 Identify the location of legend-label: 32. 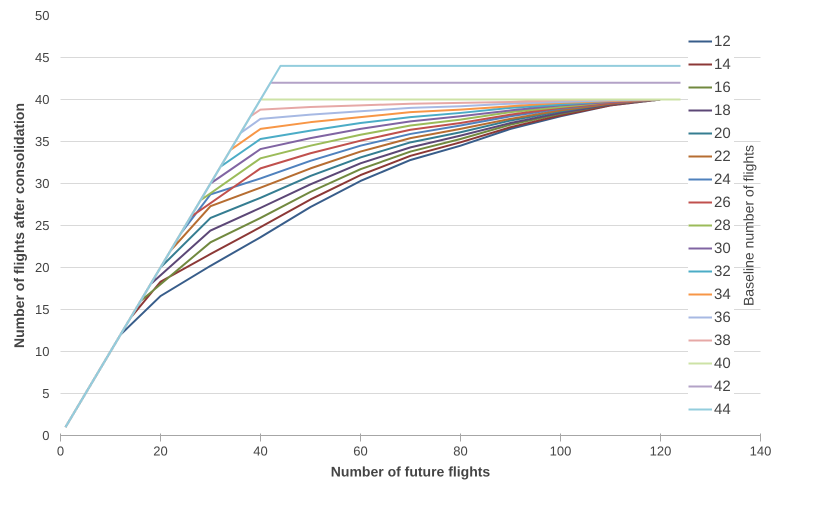
(723, 271).